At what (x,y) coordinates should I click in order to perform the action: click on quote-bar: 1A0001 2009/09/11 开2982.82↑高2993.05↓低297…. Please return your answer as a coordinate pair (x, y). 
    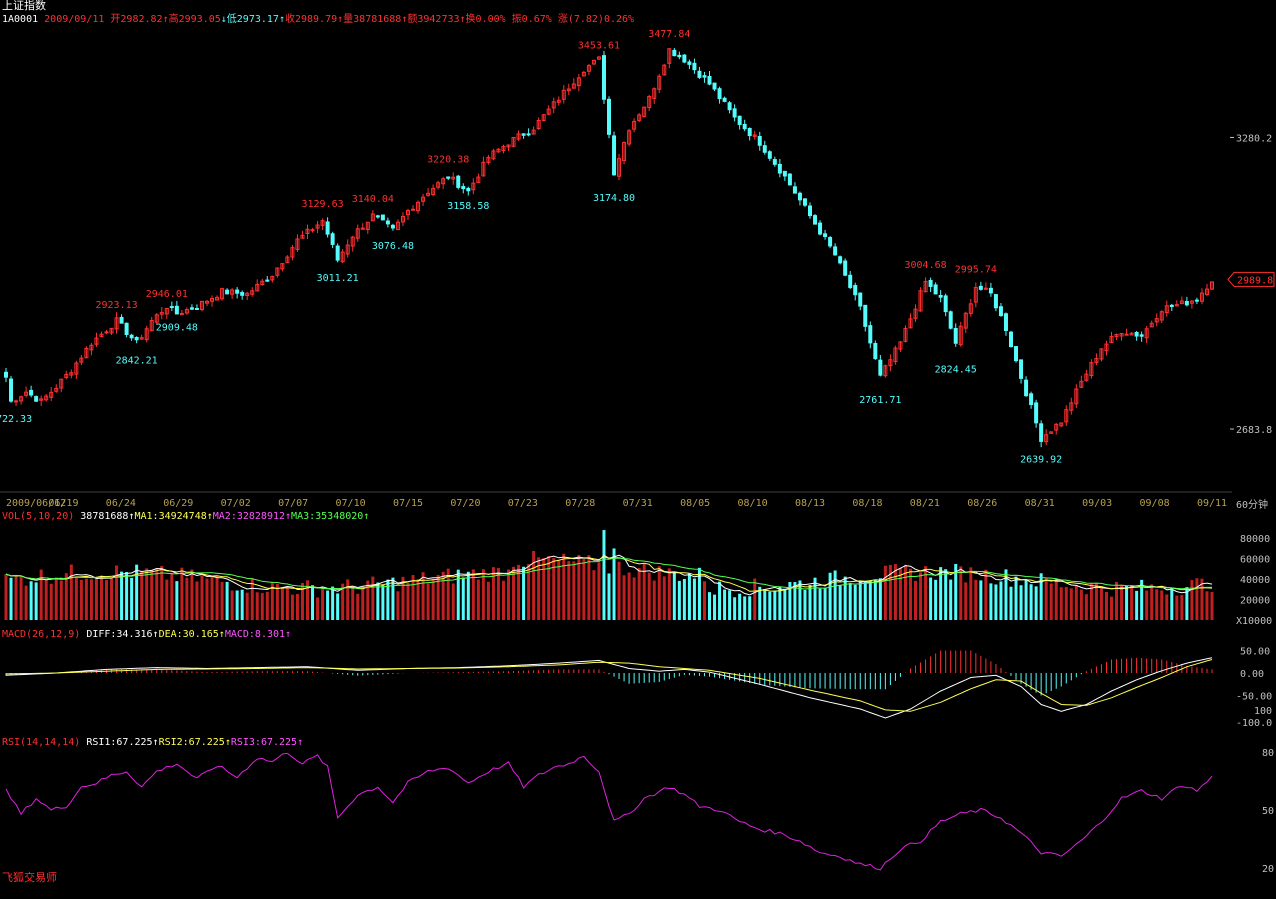
    Looking at the image, I should click on (318, 20).